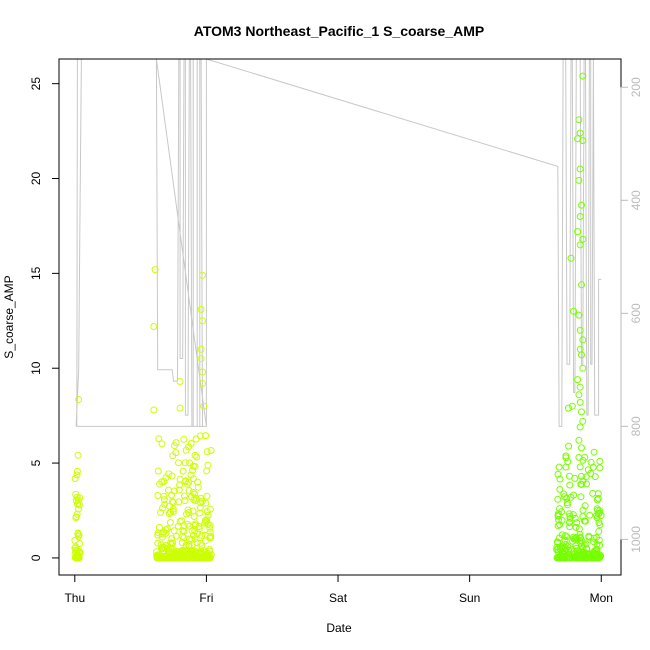 This screenshot has height=650, width=650. What do you see at coordinates (36, 557) in the screenshot?
I see `y-tick-label: 0` at bounding box center [36, 557].